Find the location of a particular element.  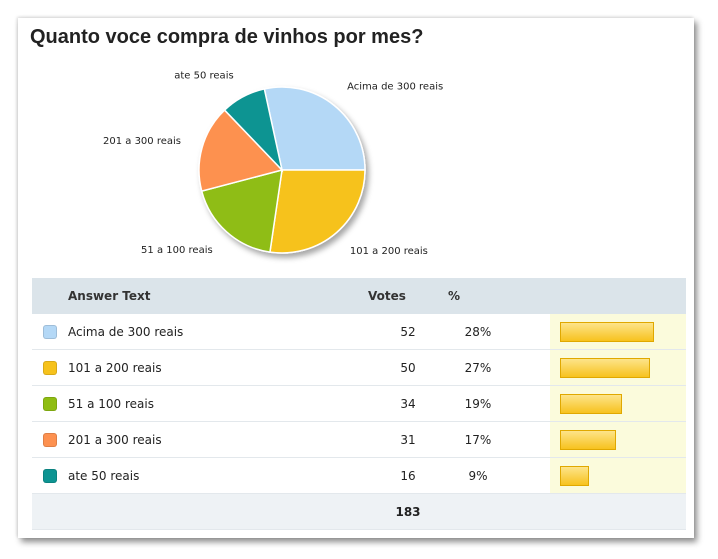

pie-slice-label: 51 a 100 reais is located at coordinates (177, 250).